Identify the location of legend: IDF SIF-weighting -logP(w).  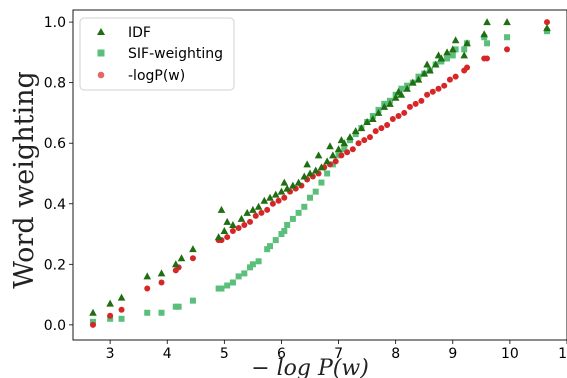
(157, 54).